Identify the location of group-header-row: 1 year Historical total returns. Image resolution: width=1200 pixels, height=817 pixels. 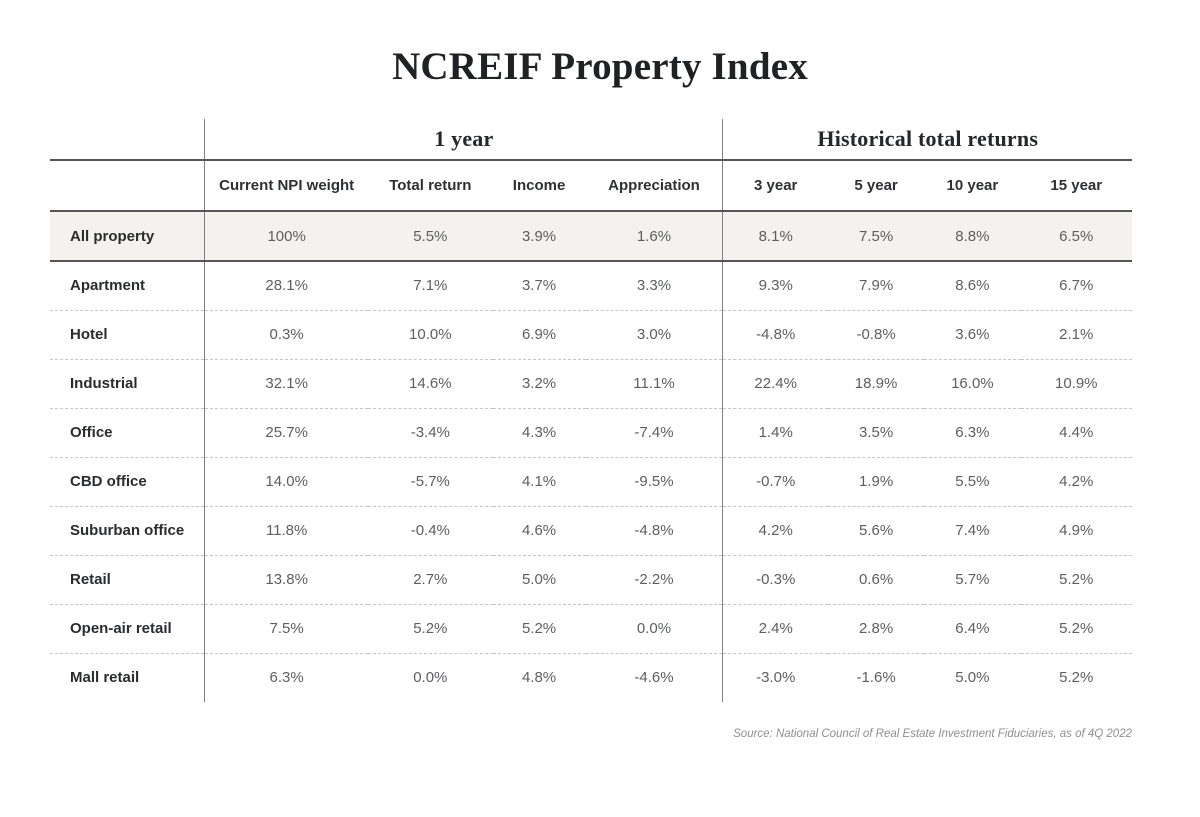
(591, 140).